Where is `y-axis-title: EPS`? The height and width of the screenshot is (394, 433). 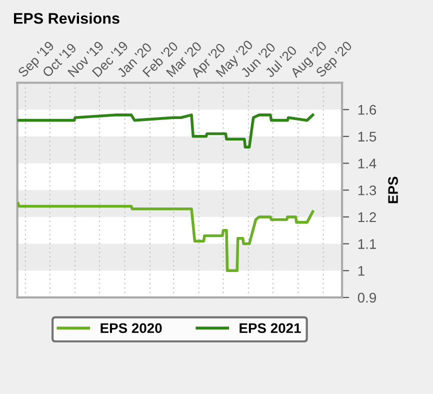 y-axis-title: EPS is located at coordinates (393, 190).